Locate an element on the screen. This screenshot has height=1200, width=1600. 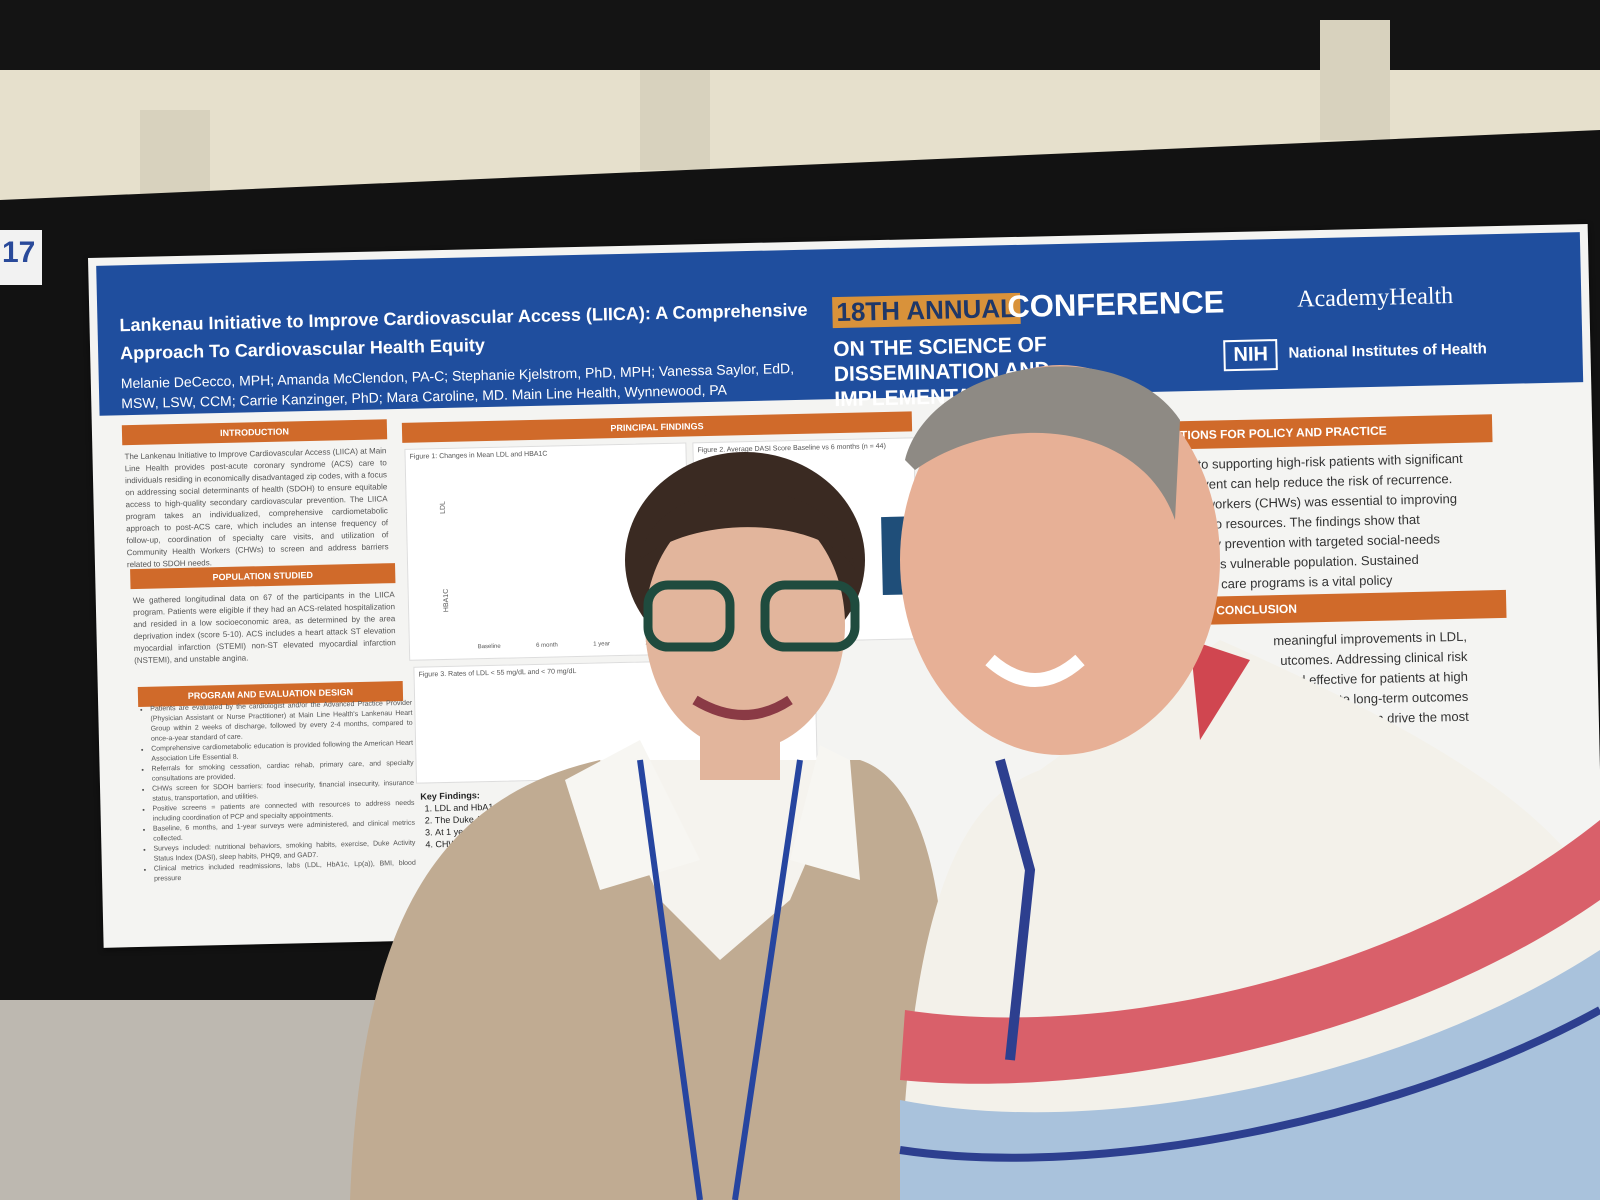
board-number: 17 is located at coordinates (19, 252).